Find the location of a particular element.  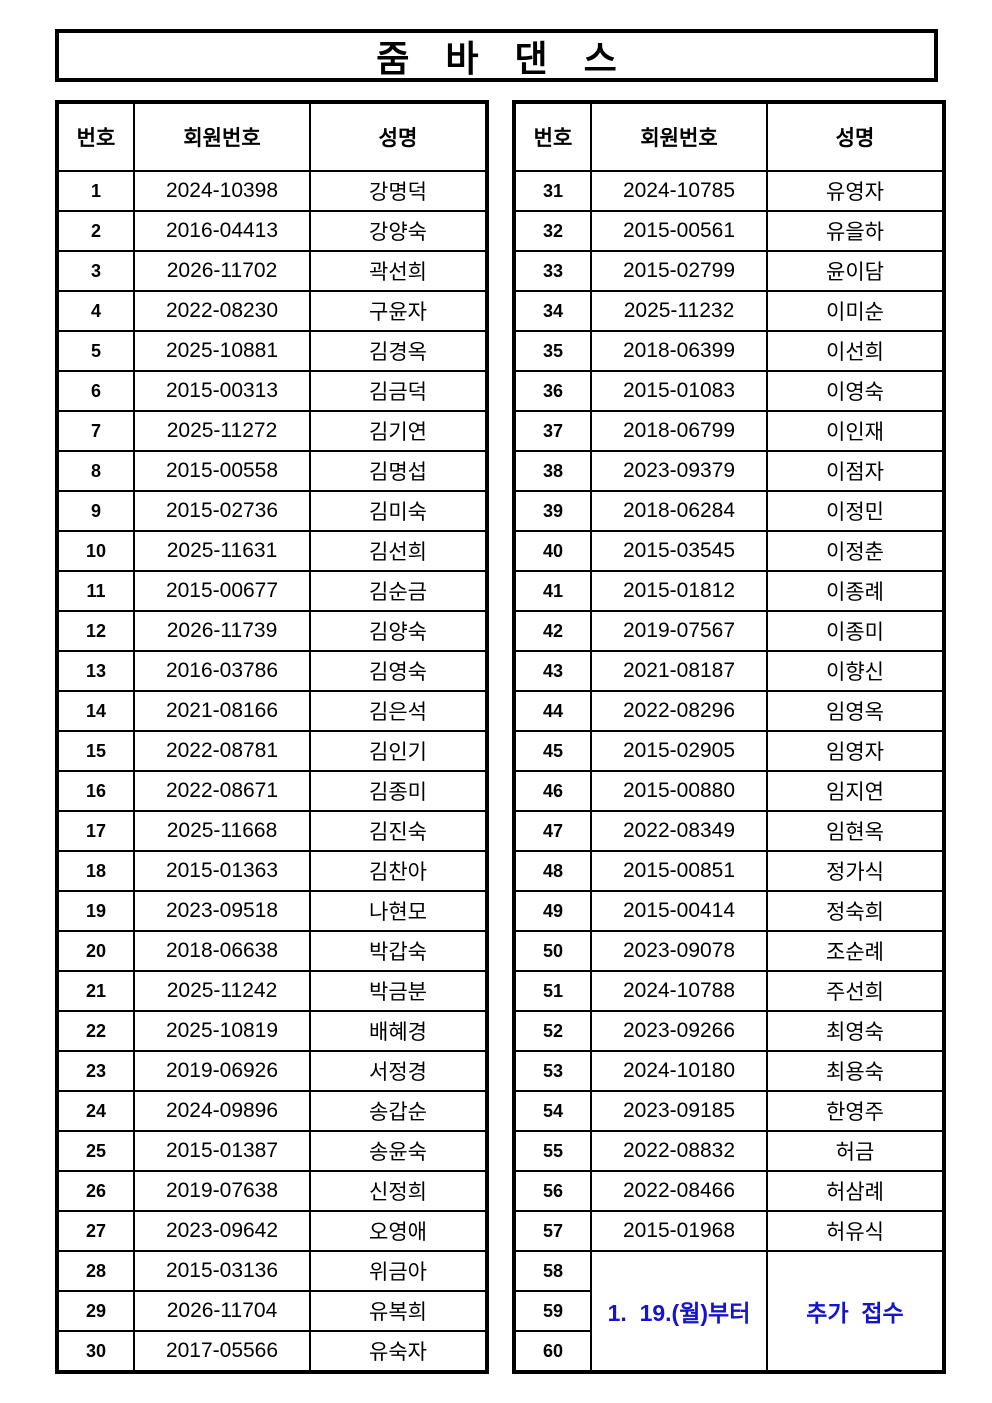

table-row: 1 2024-10398 강명덕 is located at coordinates (272, 191).